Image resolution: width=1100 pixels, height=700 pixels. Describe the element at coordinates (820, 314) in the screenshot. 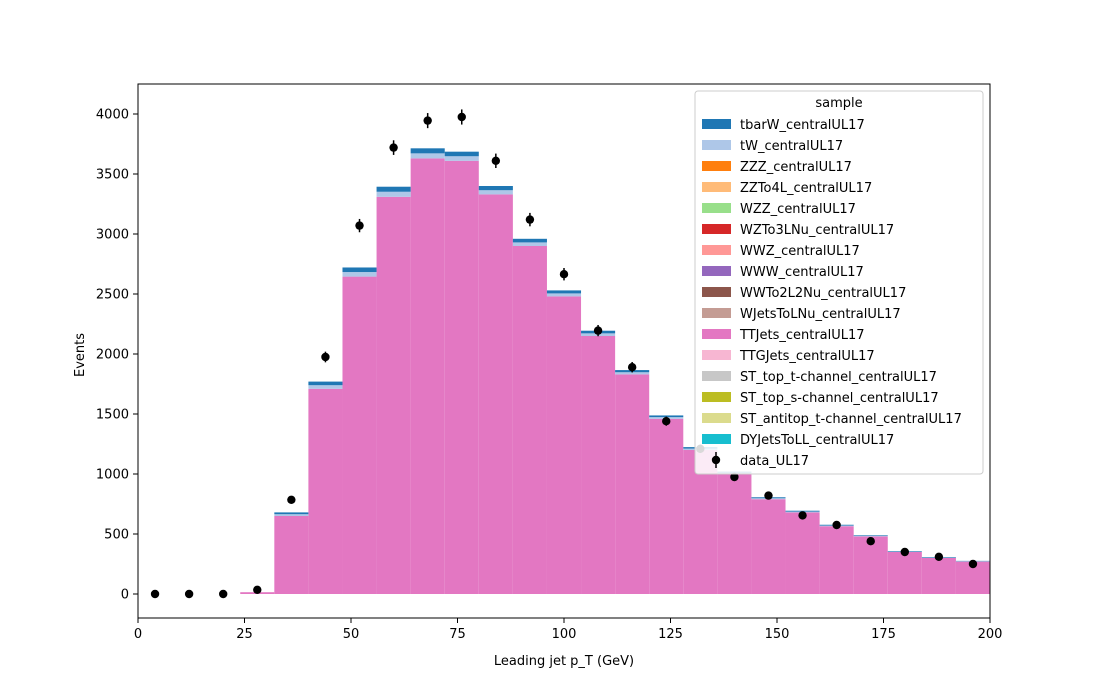

I see `legend-label: WJetsToLNu_centralUL17` at that location.